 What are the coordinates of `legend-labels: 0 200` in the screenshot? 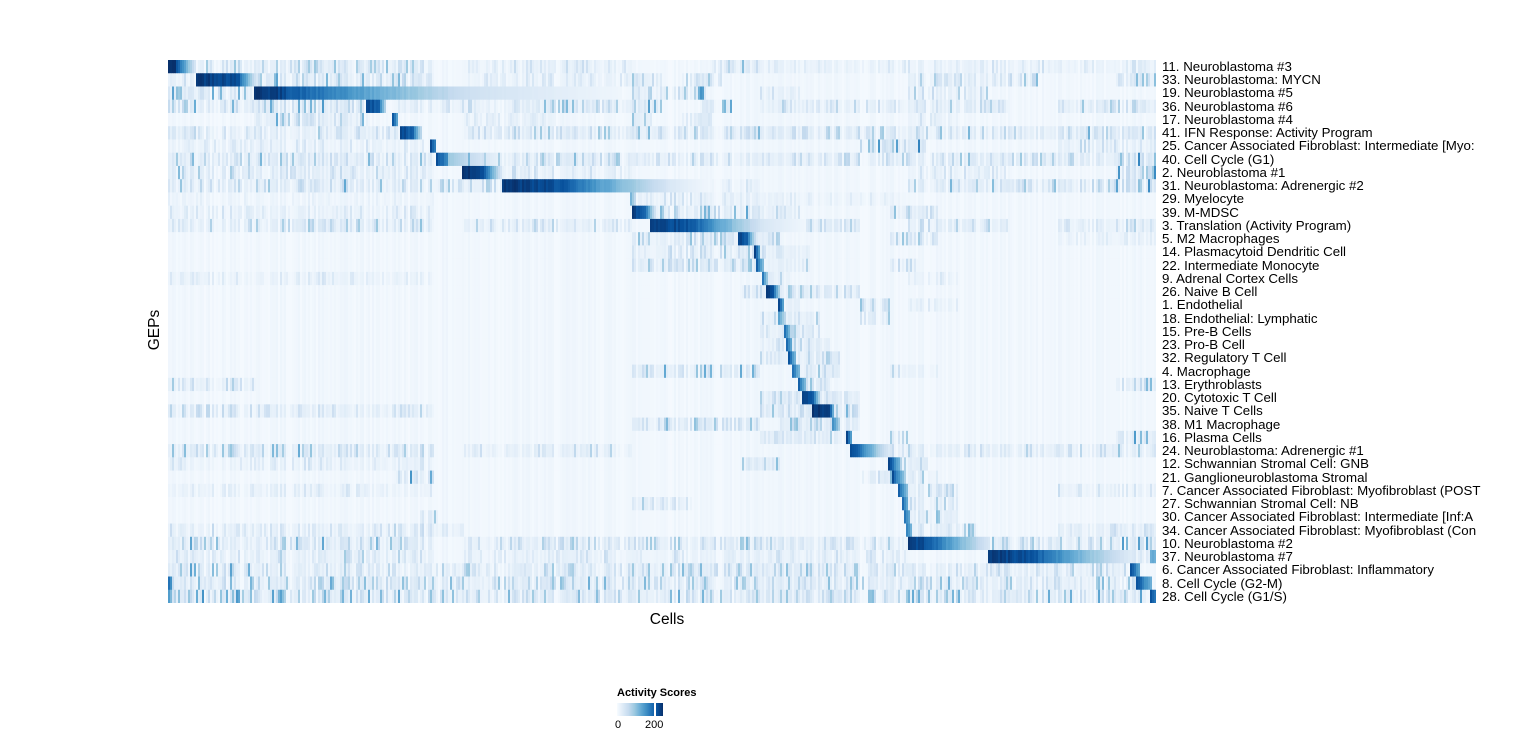 It's located at (656, 725).